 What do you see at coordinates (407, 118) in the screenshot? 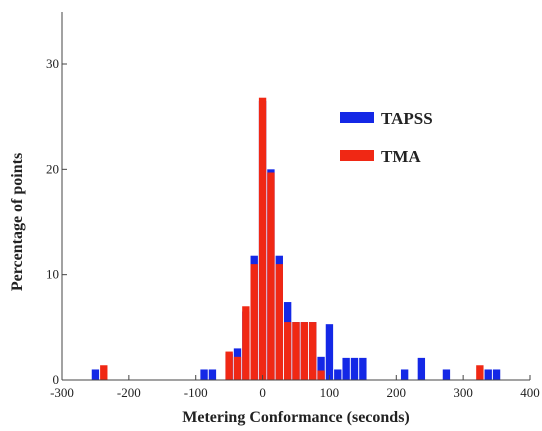
I see `legend-label-tapss: TAPSS` at bounding box center [407, 118].